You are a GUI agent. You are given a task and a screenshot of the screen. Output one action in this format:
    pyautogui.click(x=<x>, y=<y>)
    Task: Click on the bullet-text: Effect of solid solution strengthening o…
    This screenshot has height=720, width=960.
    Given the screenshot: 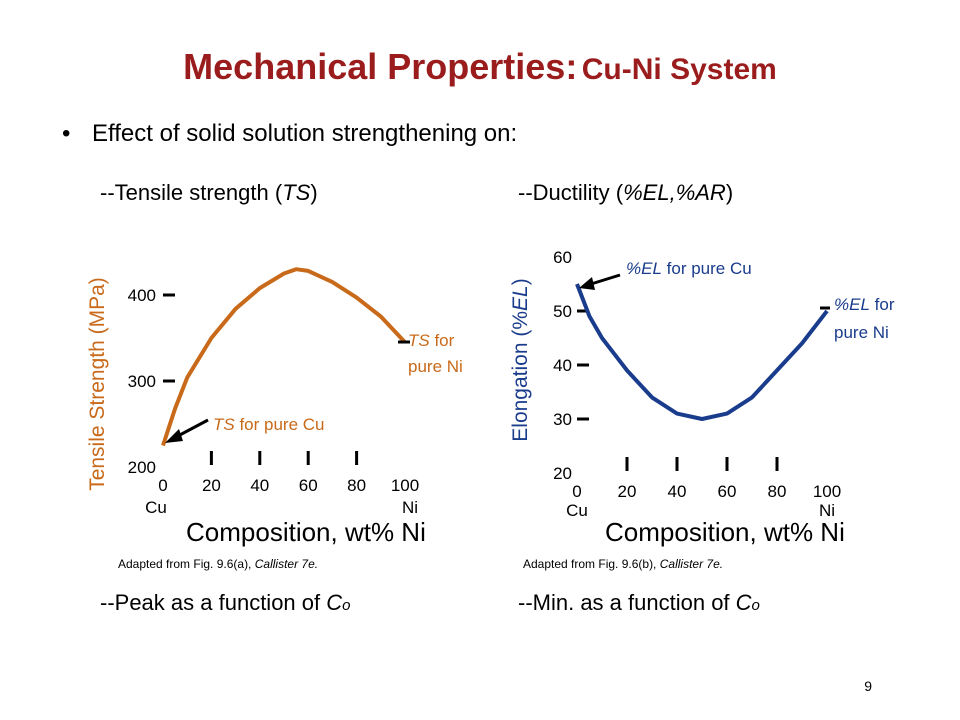 What is the action you would take?
    pyautogui.click(x=305, y=133)
    